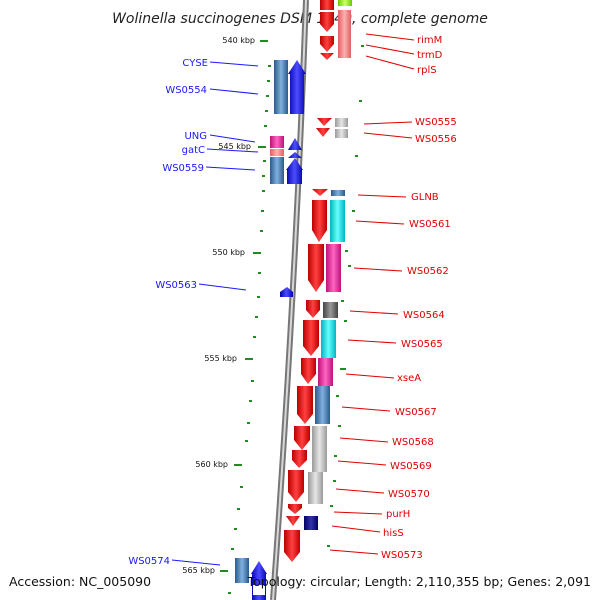  What do you see at coordinates (430, 224) in the screenshot?
I see `gene-label: WS0561` at bounding box center [430, 224].